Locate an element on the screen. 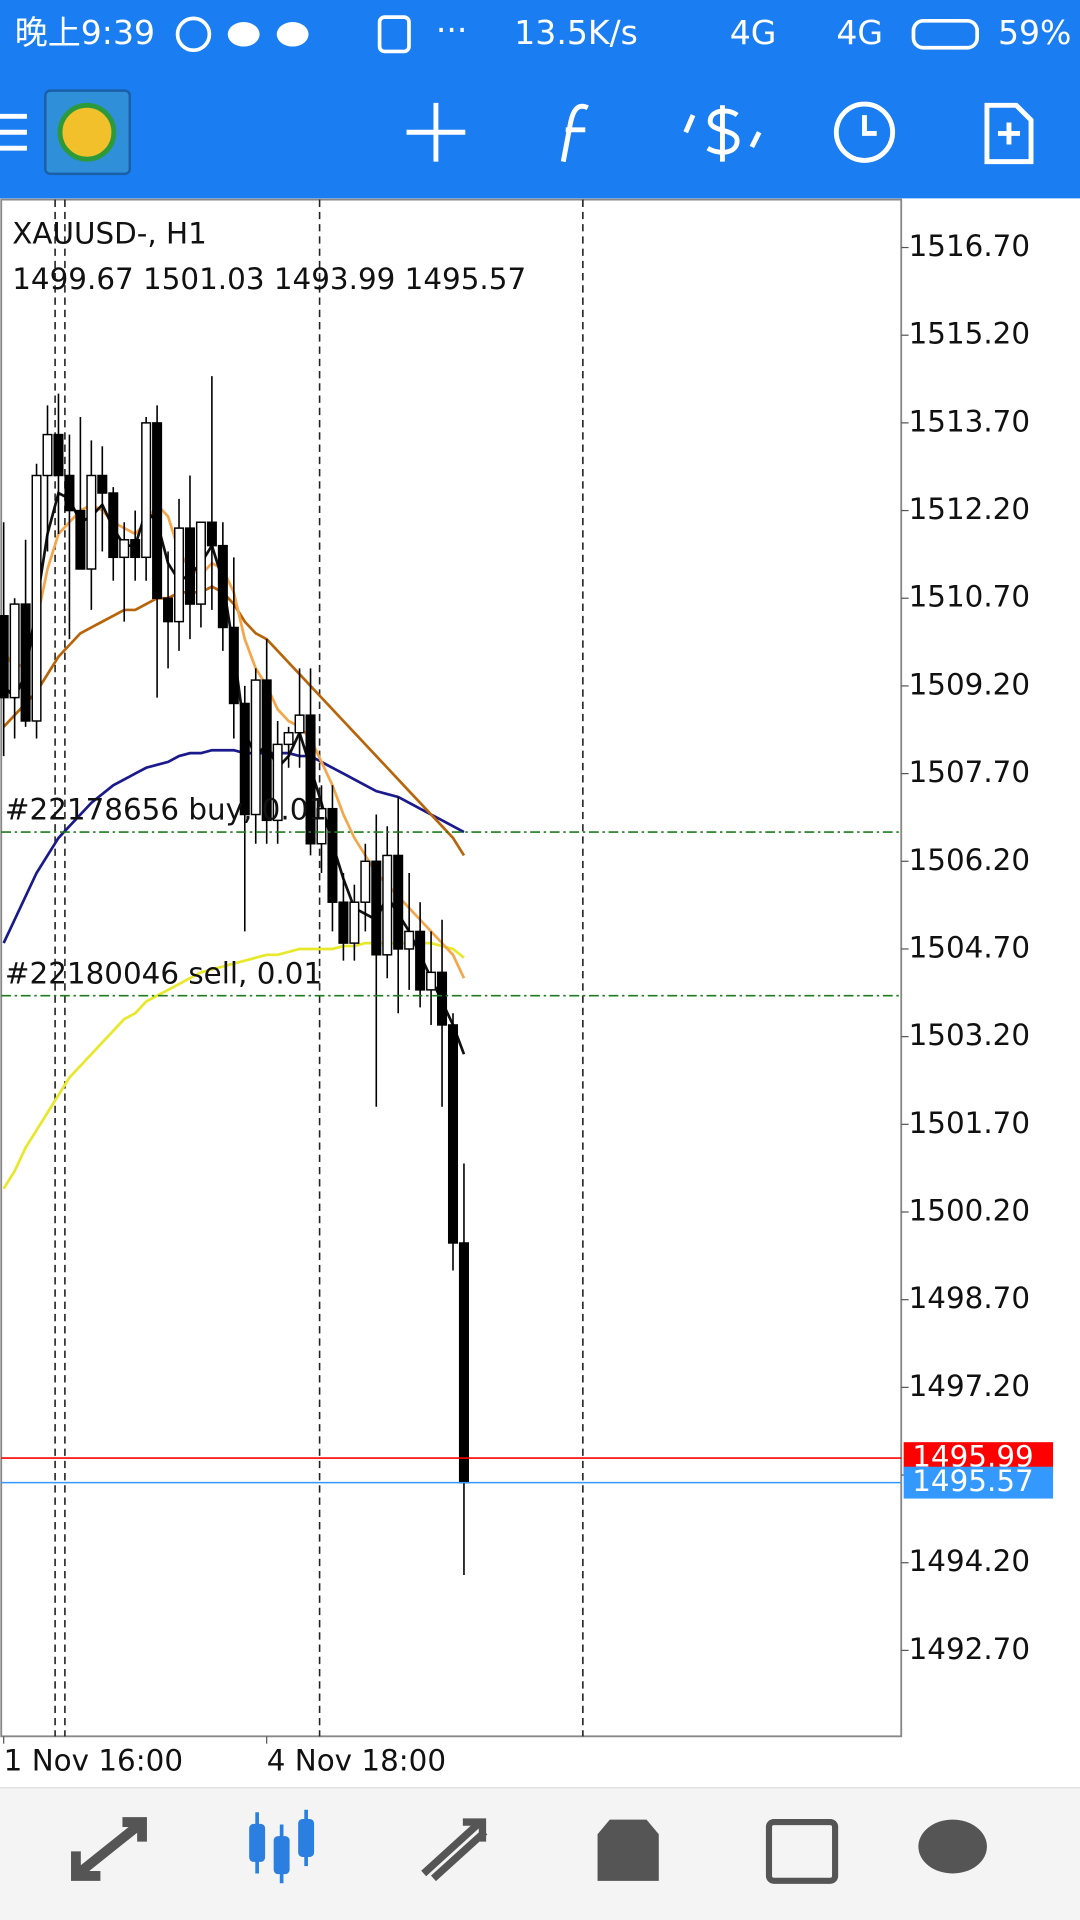  top-bar is located at coordinates (540, 99).